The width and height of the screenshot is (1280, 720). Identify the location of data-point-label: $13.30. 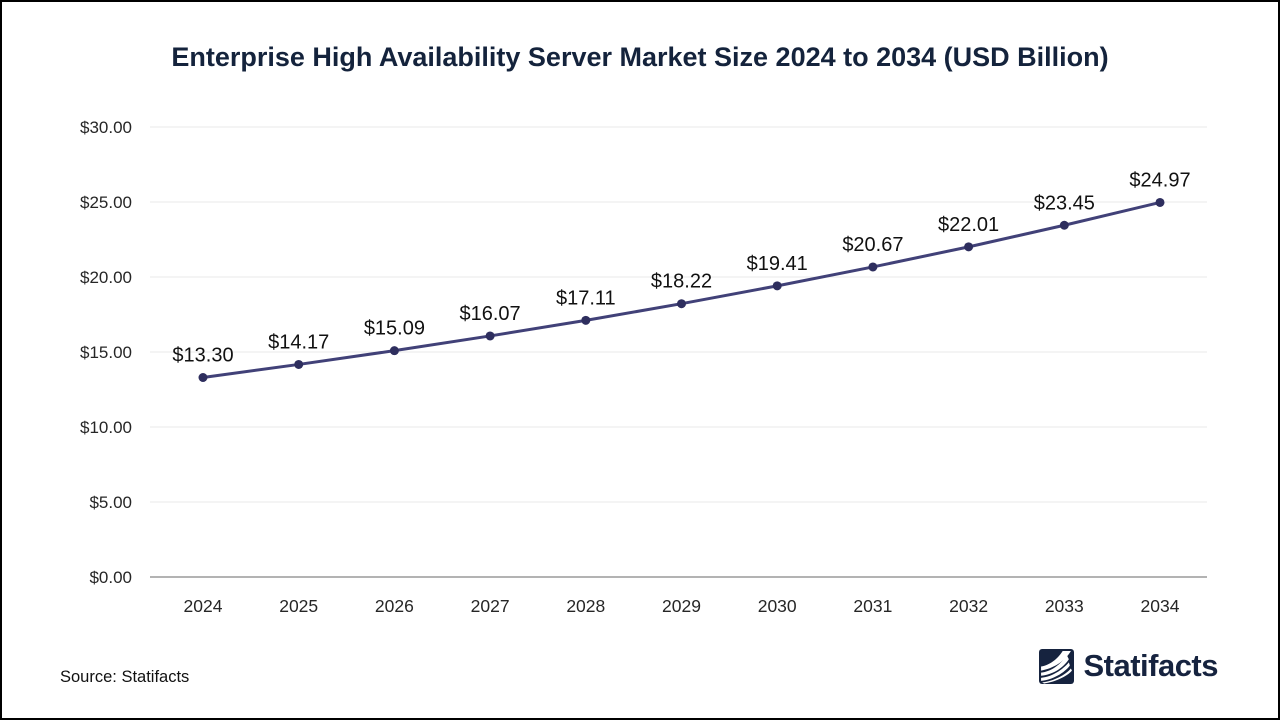
(202, 356).